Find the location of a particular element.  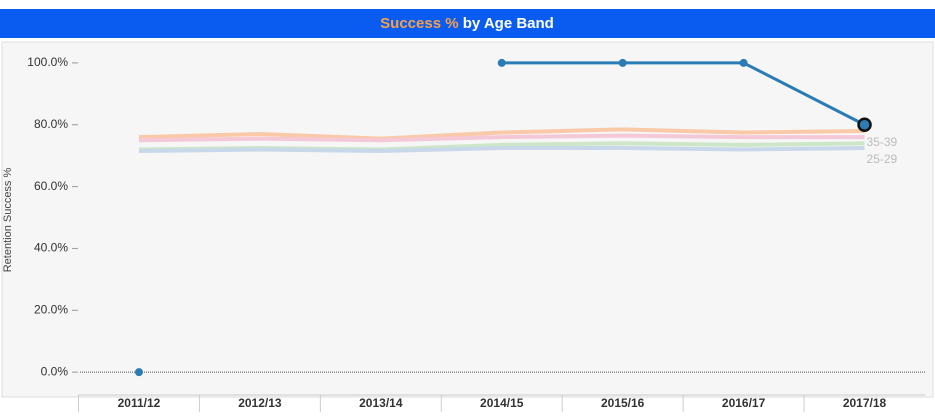

title-highlight: Success % is located at coordinates (419, 23).